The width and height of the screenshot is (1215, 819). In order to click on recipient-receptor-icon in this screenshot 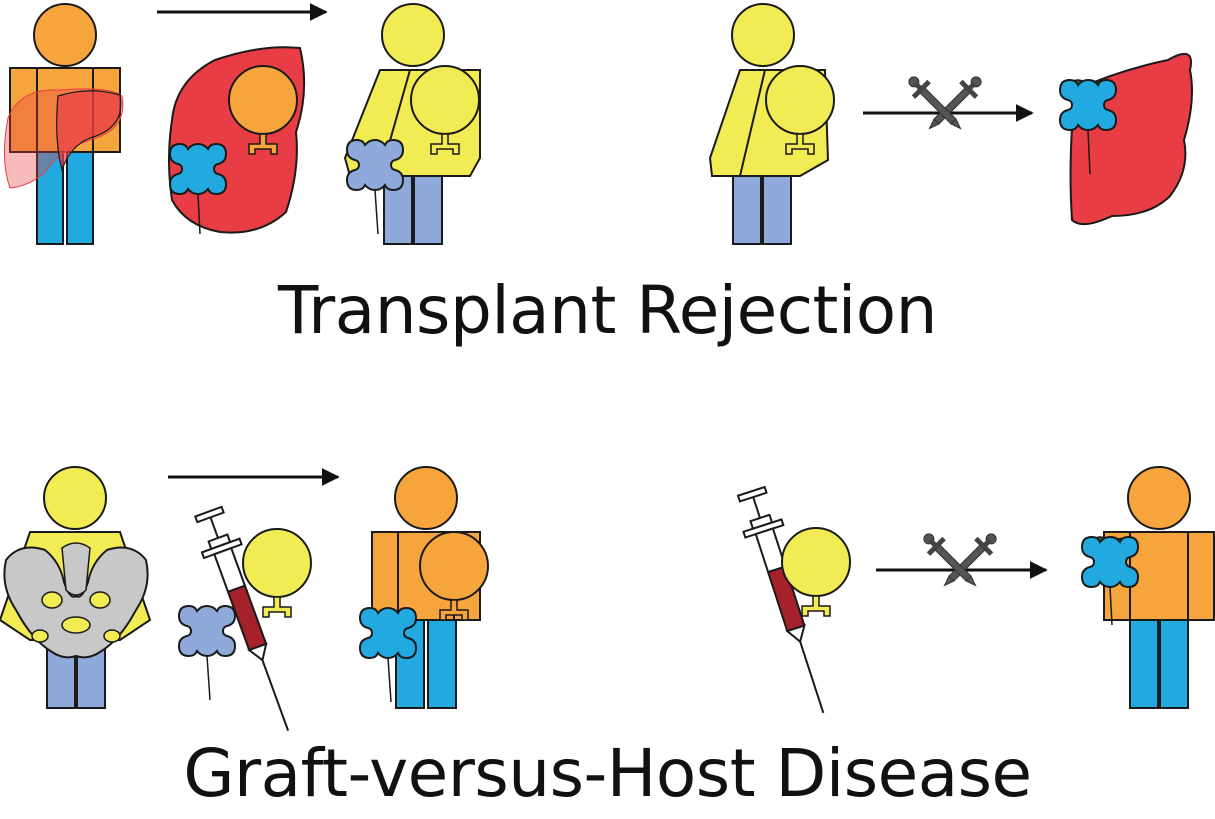, I will do `click(375, 187)`.